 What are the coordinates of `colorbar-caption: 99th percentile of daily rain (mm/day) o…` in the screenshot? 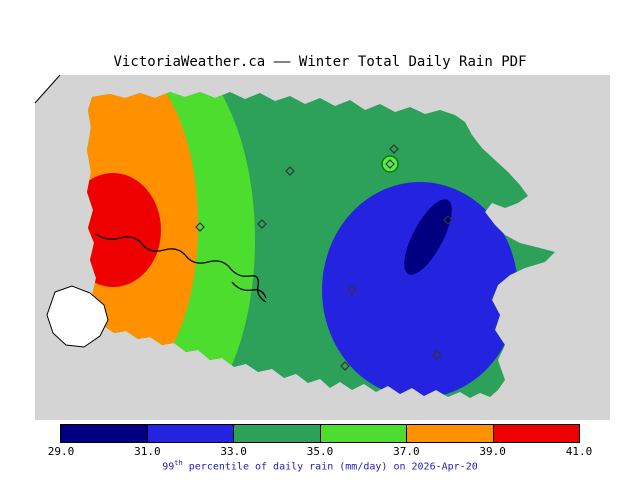 It's located at (320, 465).